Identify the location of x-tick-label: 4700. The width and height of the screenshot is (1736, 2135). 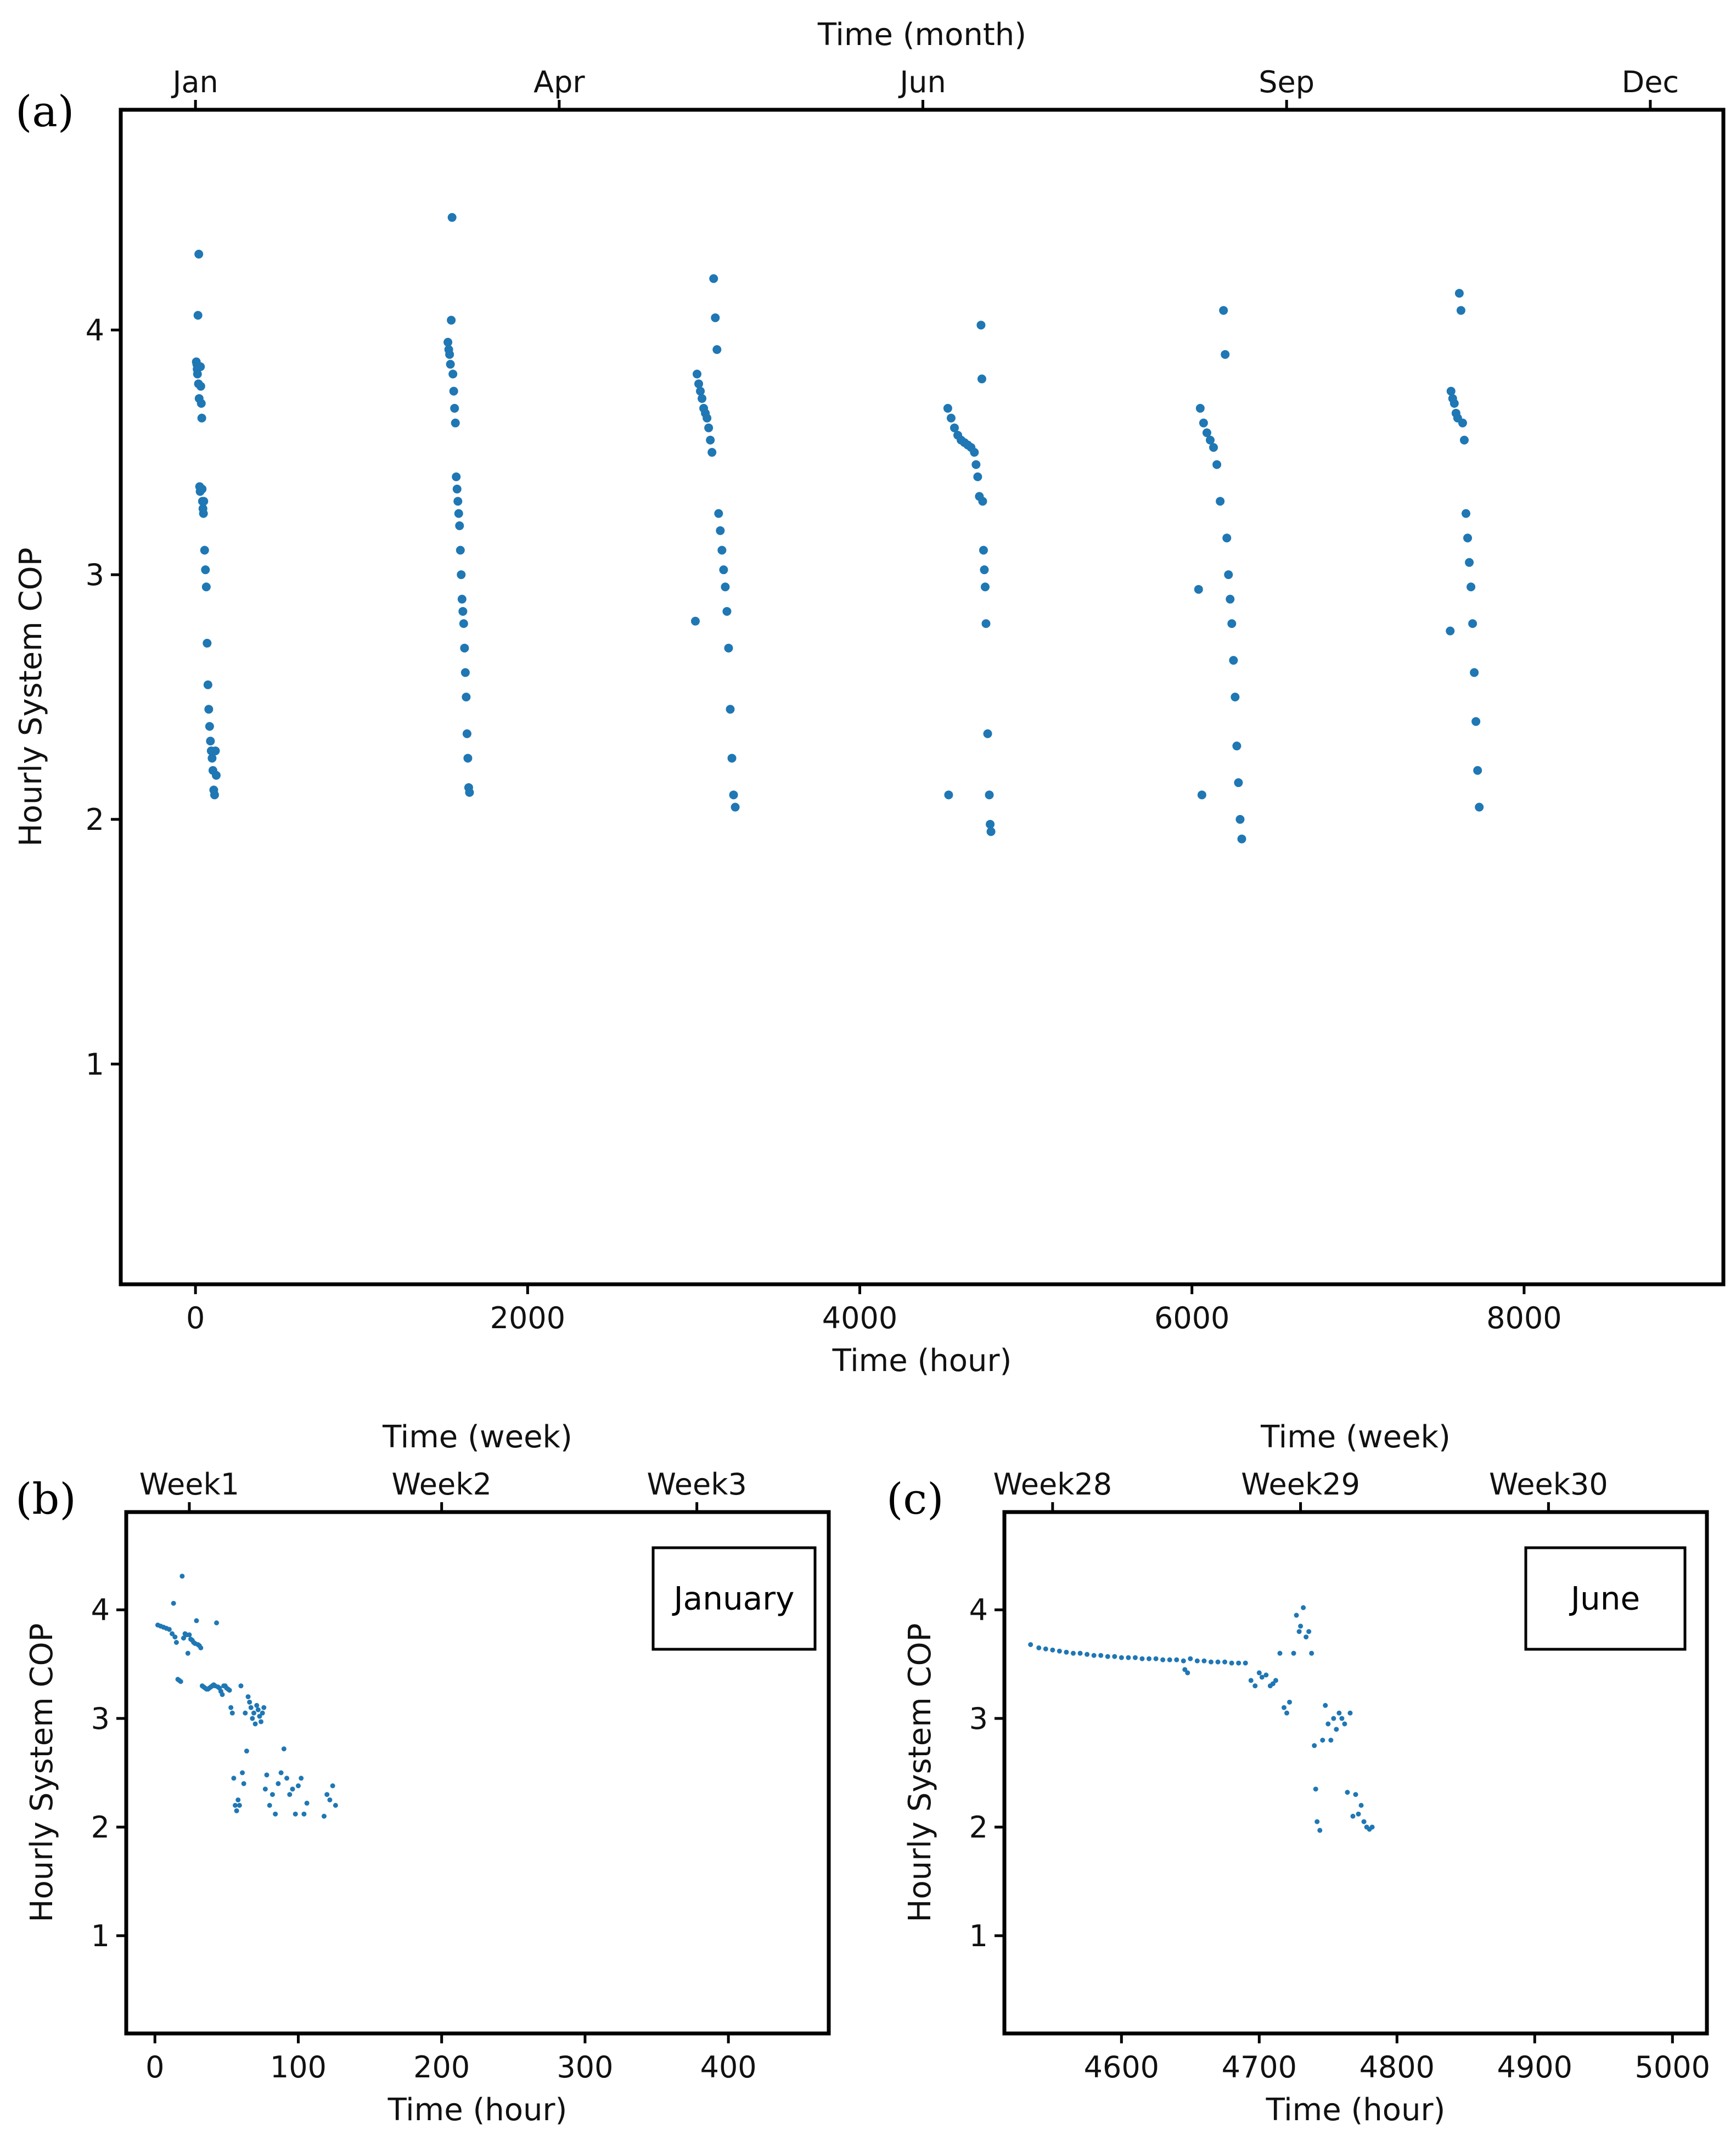
(1260, 2067).